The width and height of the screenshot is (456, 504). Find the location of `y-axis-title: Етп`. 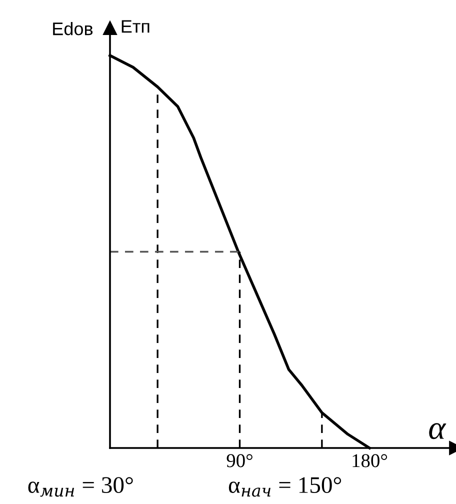

y-axis-title: Етп is located at coordinates (136, 26).